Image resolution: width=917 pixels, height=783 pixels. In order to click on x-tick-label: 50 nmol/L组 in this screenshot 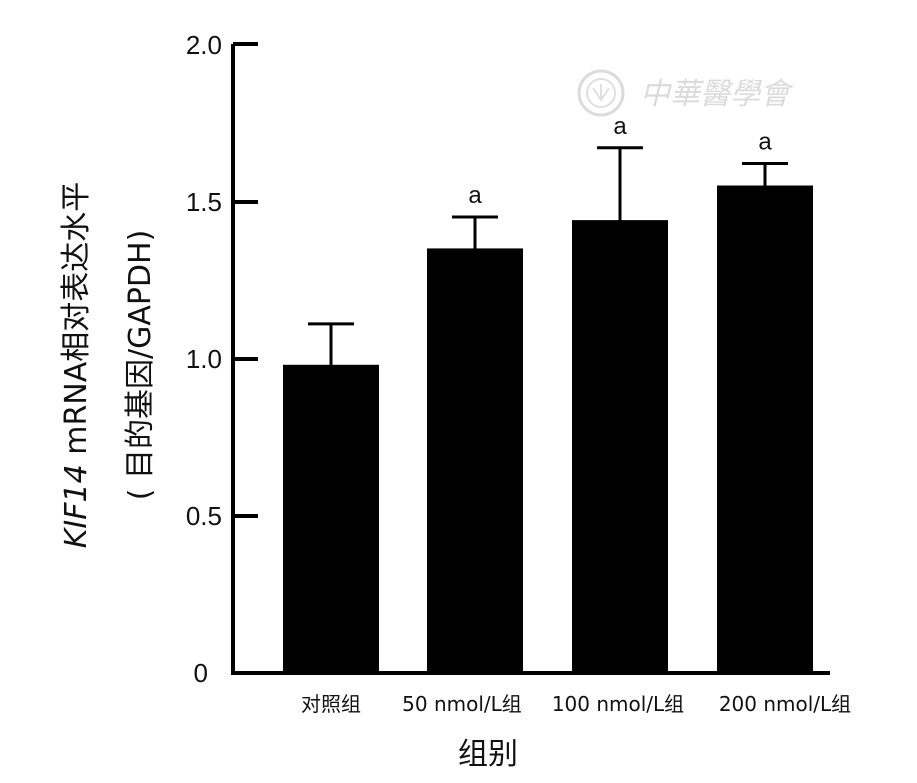, I will do `click(462, 704)`.